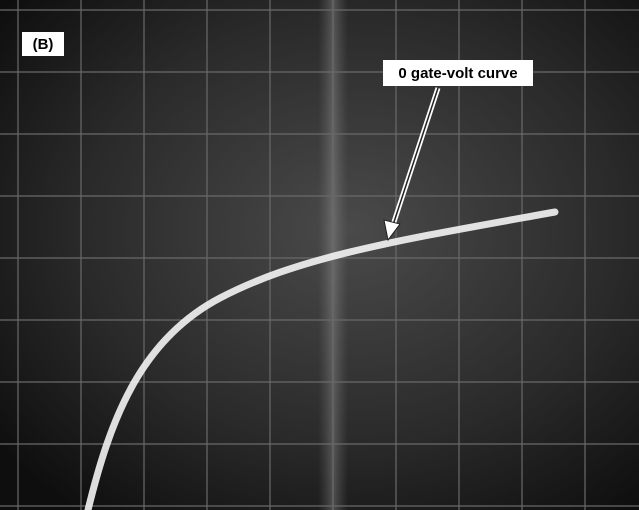 This screenshot has height=510, width=639. I want to click on arrow-shaft-inner, so click(415, 158).